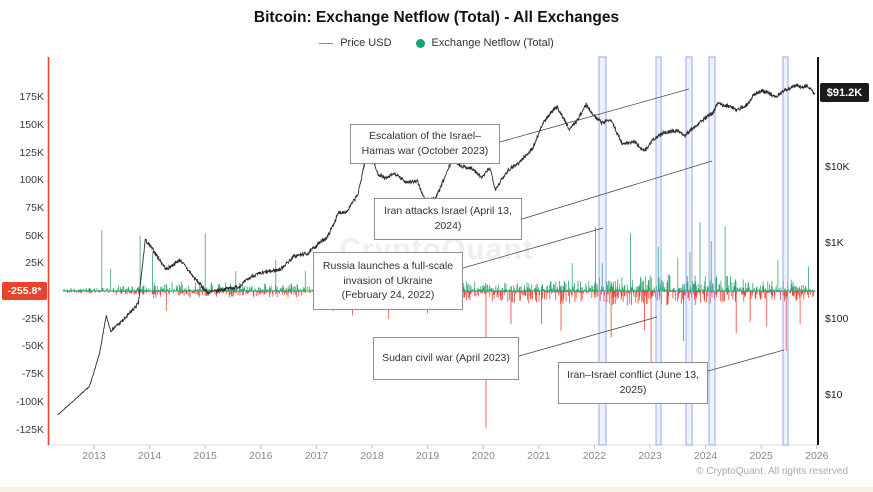 The width and height of the screenshot is (873, 492). I want to click on x-axis-label-2021: 2021, so click(539, 456).